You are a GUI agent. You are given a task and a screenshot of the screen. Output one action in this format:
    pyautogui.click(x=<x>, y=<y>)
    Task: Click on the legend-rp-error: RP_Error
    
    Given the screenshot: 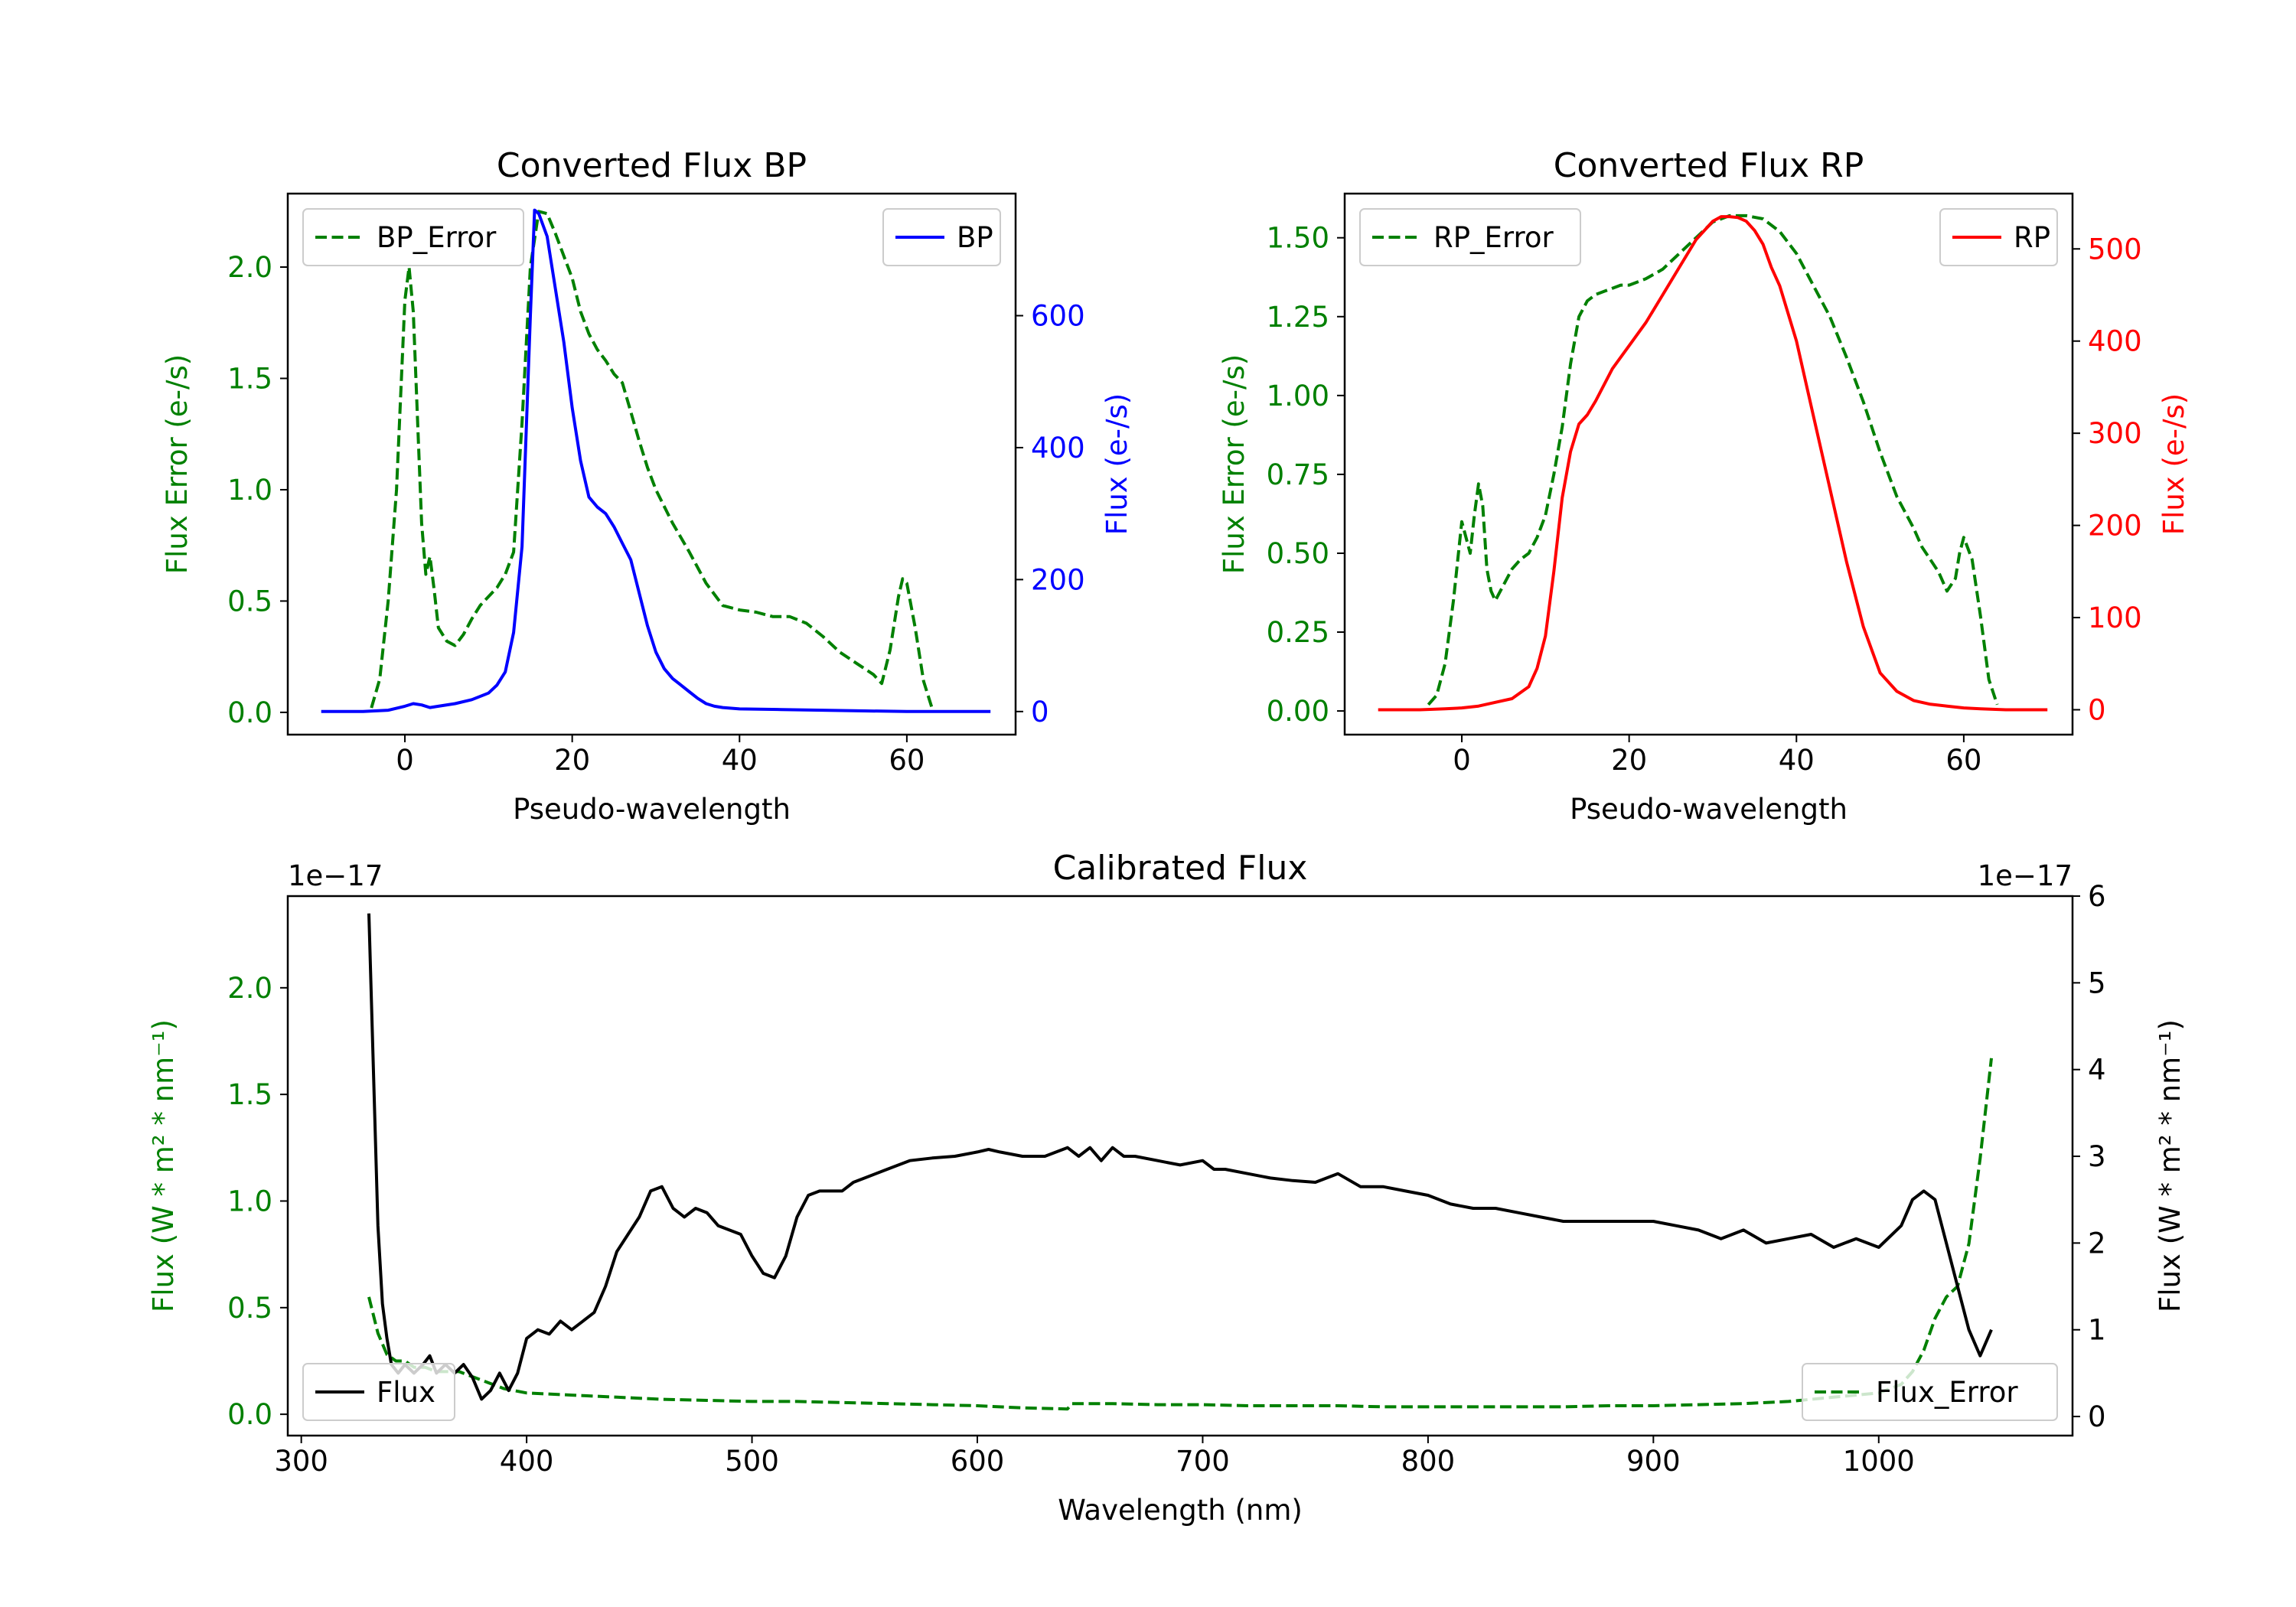 What is the action you would take?
    pyautogui.click(x=1470, y=237)
    